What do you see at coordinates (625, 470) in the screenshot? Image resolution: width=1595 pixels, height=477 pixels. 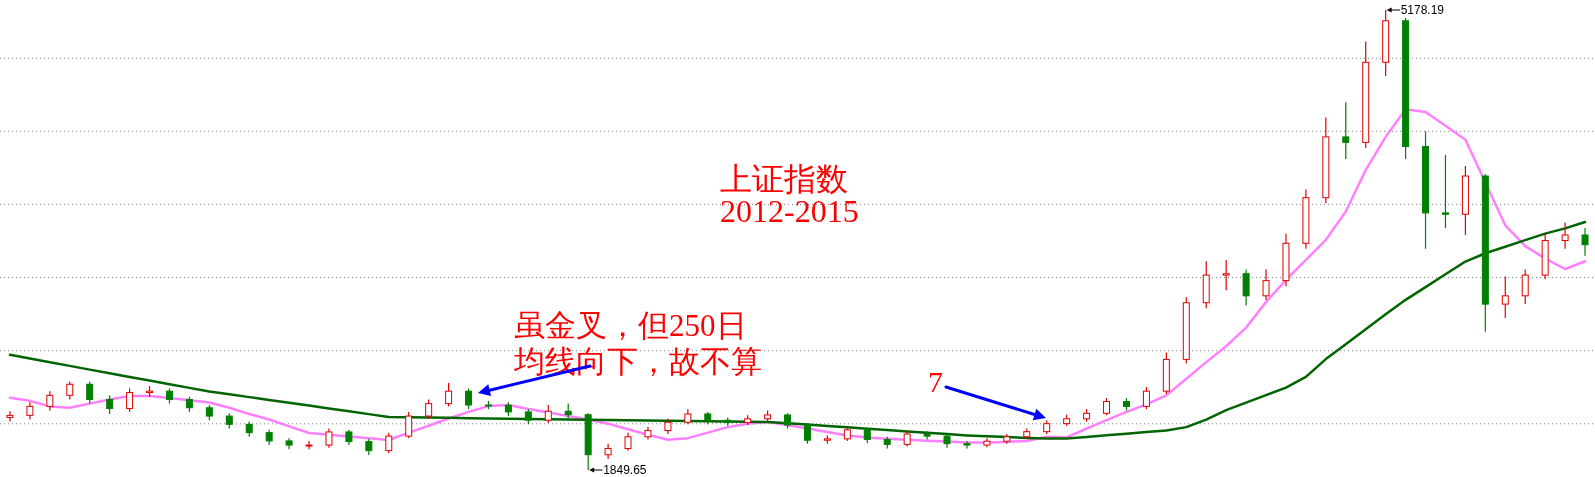 I see `annotation: 1849.65` at bounding box center [625, 470].